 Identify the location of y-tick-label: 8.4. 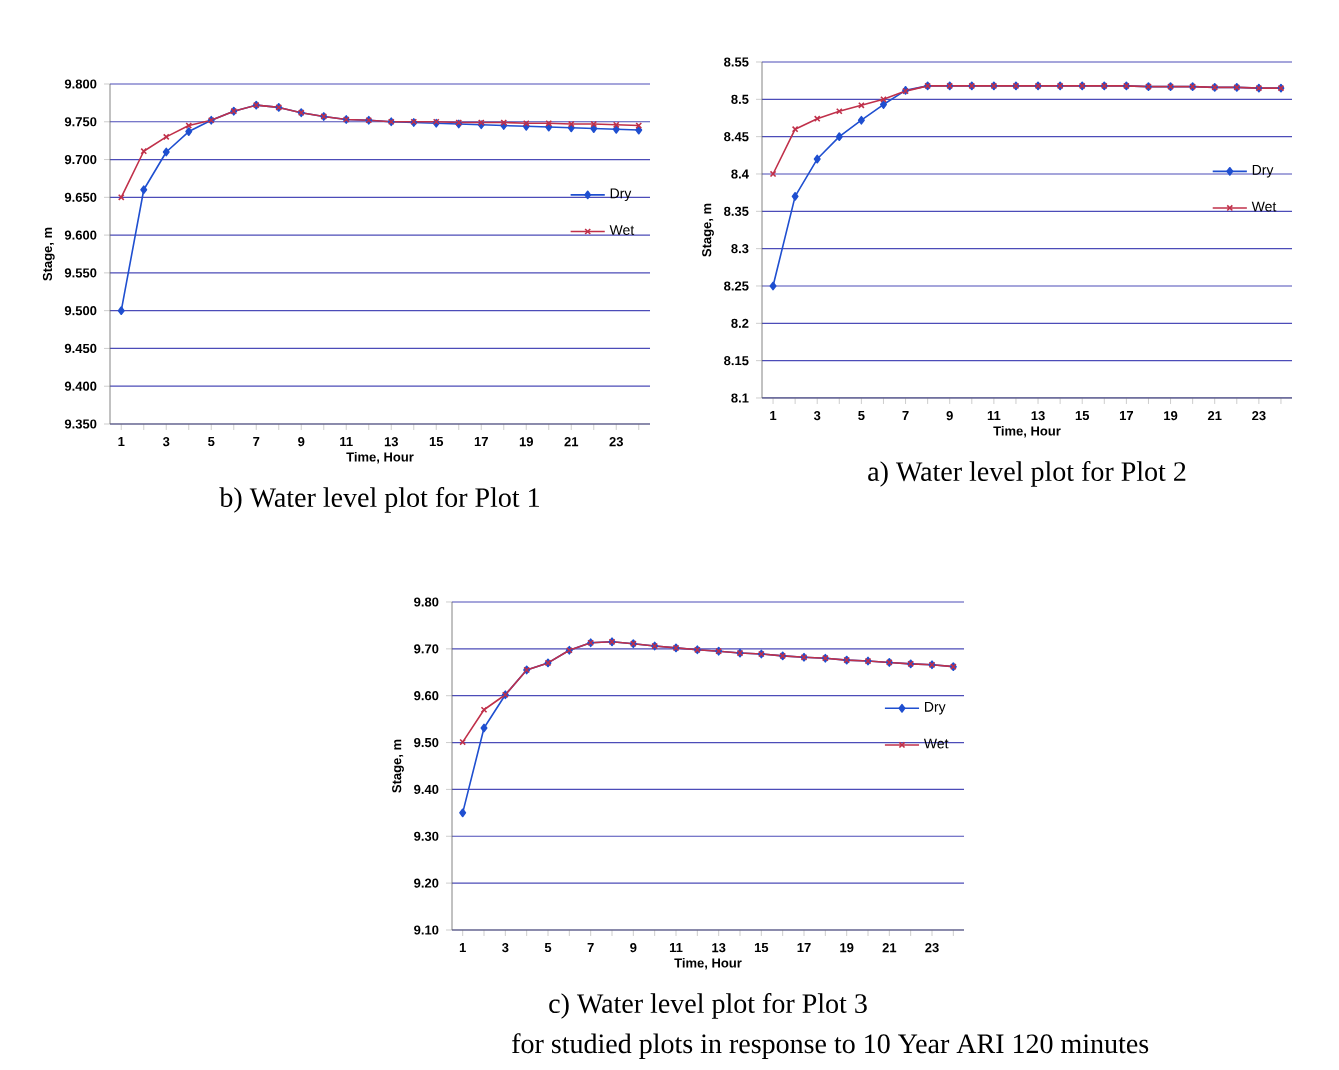
(740, 174).